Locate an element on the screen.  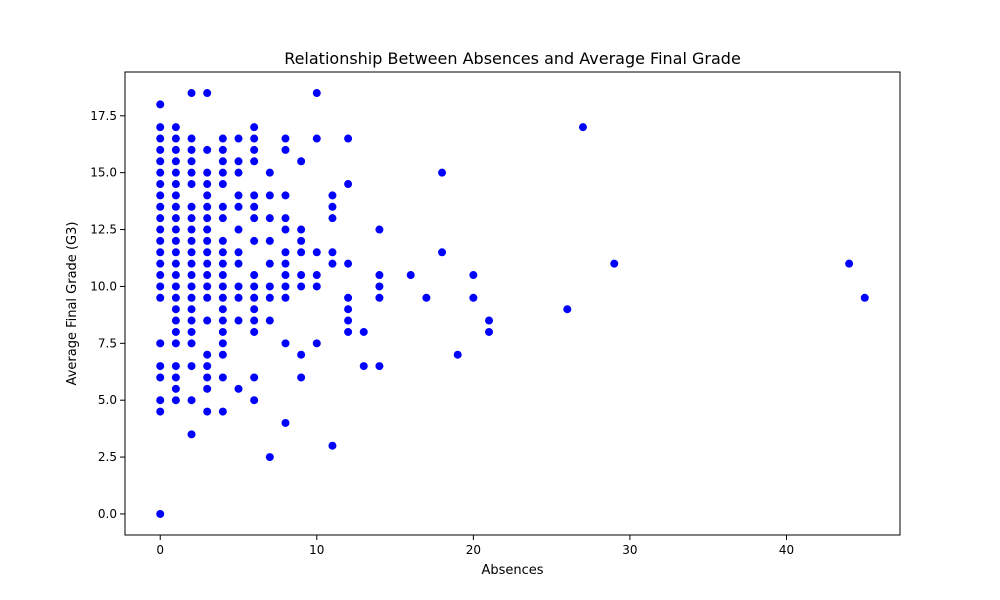
y-tick-label: 0.0 is located at coordinates (107, 514).